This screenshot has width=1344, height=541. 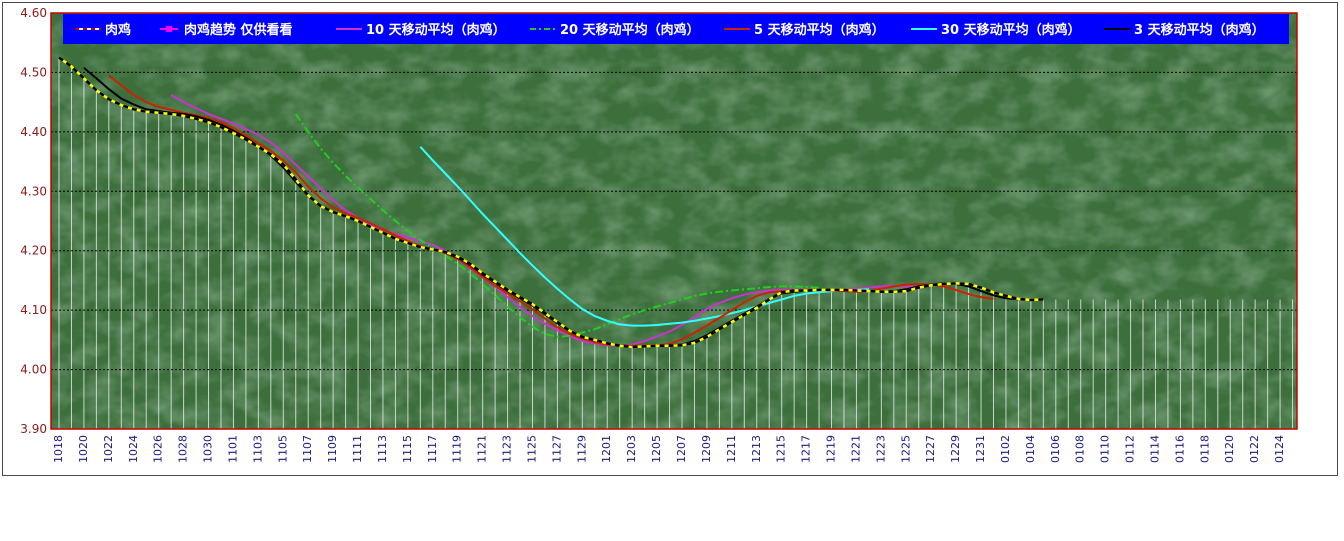 What do you see at coordinates (332, 449) in the screenshot?
I see `x-tick-label: 1109` at bounding box center [332, 449].